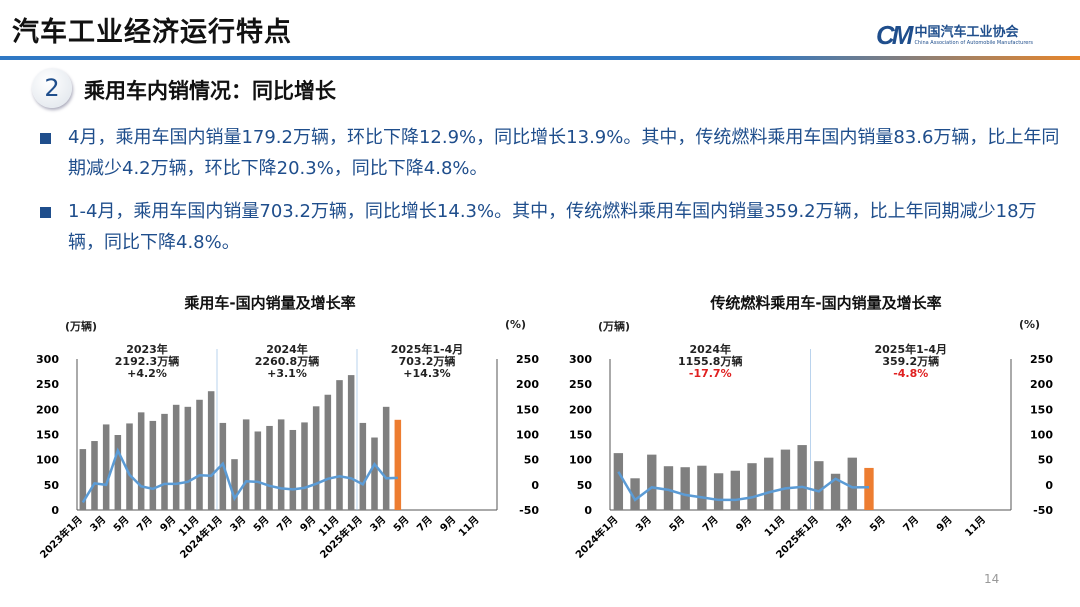 Image resolution: width=1080 pixels, height=607 pixels. I want to click on y-tick-label: 150, so click(47, 435).